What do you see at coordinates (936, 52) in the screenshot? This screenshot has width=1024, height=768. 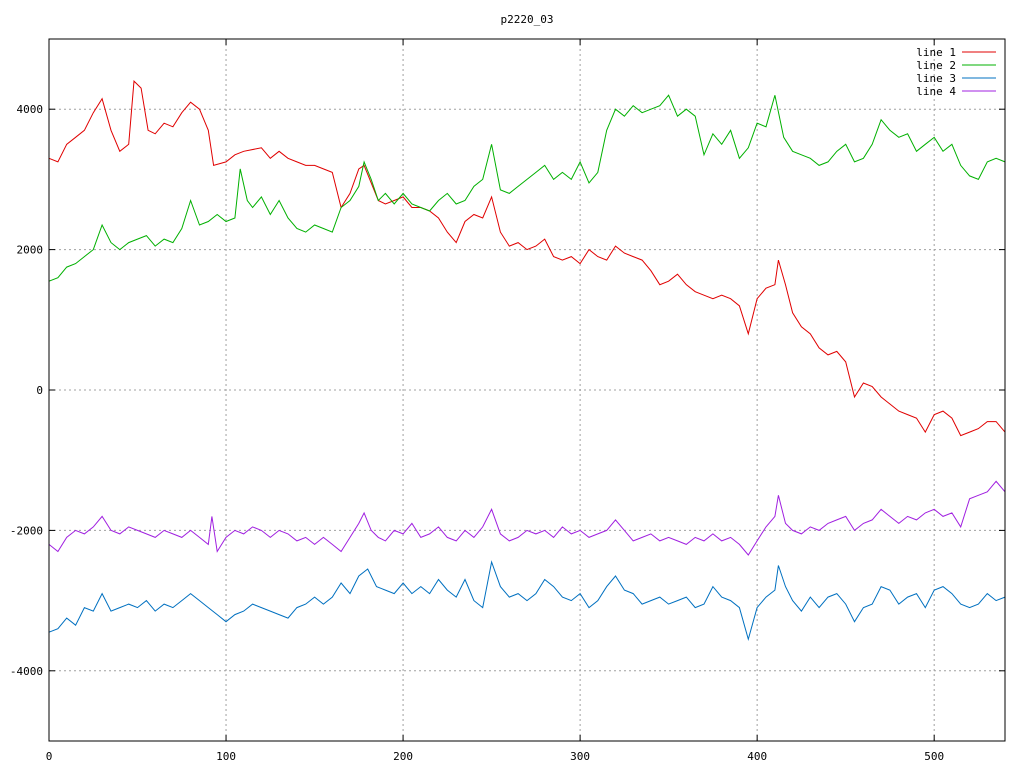 I see `legend-label: line 1` at bounding box center [936, 52].